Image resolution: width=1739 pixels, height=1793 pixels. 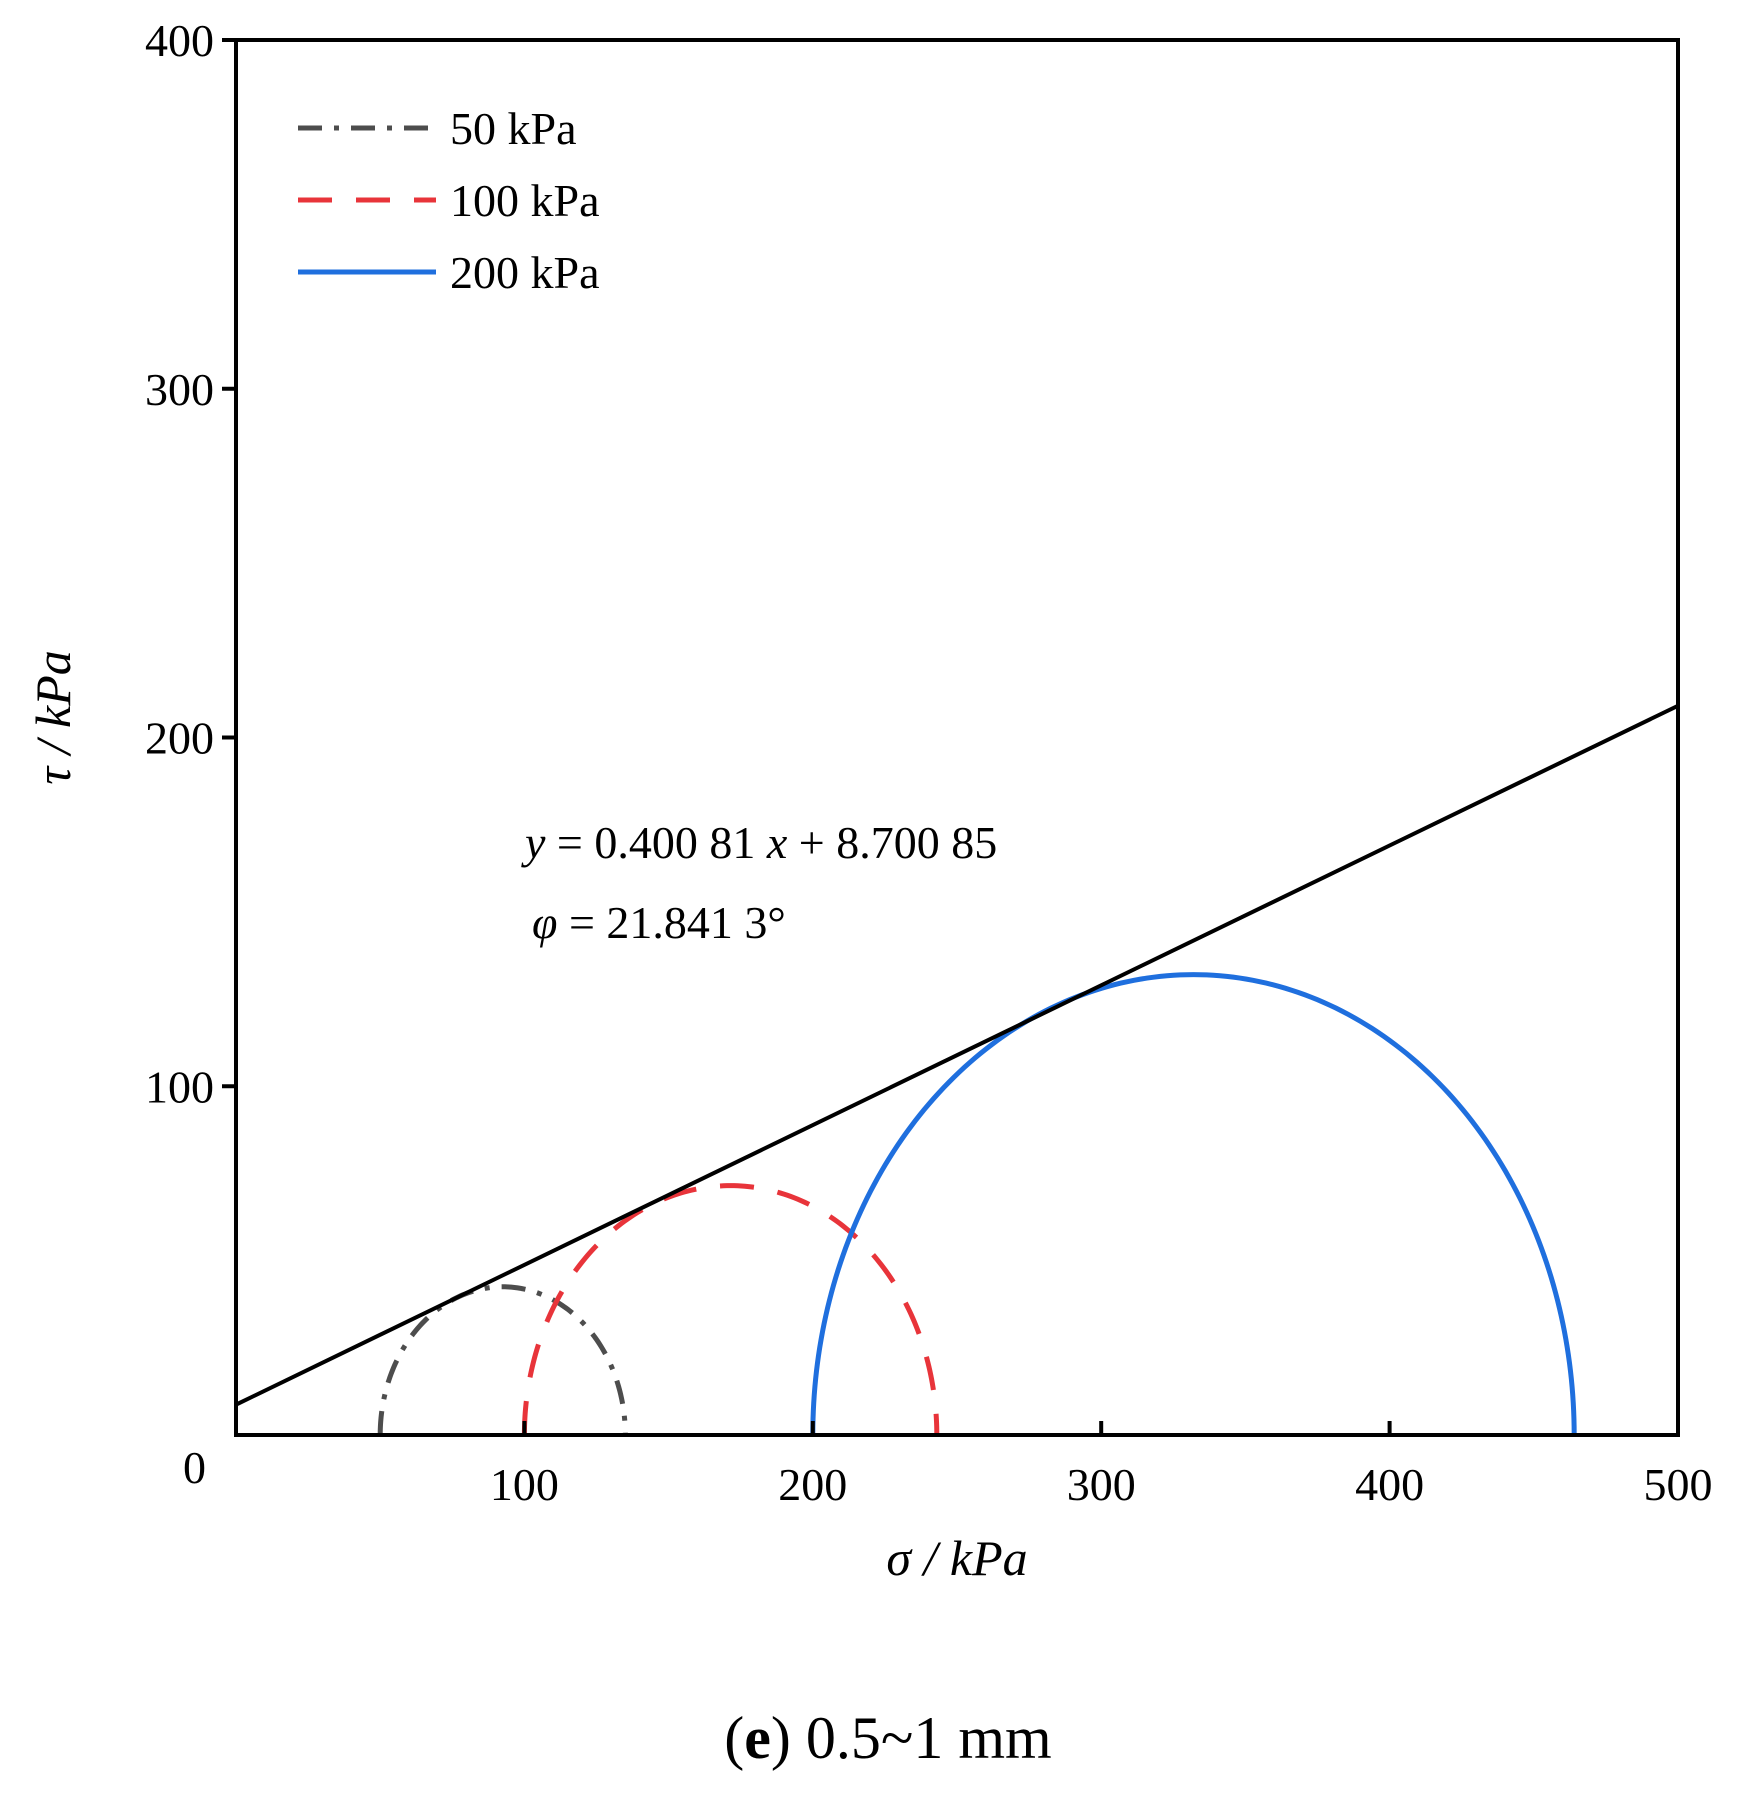 I want to click on caption-letter: (, so click(x=734, y=1738).